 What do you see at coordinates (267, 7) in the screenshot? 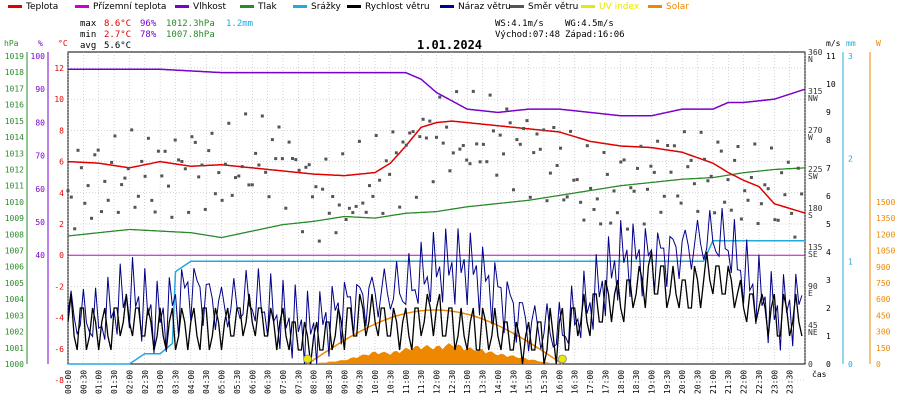
I see `legend-label: Tlak` at bounding box center [267, 7].